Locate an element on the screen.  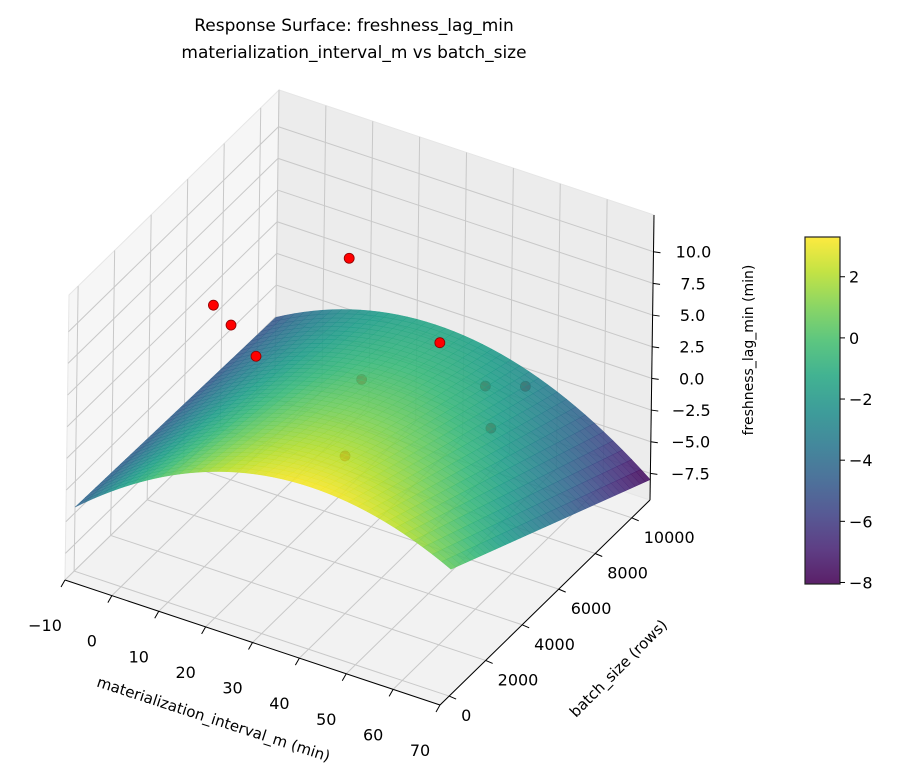
x-tick-label: 60 is located at coordinates (373, 734).